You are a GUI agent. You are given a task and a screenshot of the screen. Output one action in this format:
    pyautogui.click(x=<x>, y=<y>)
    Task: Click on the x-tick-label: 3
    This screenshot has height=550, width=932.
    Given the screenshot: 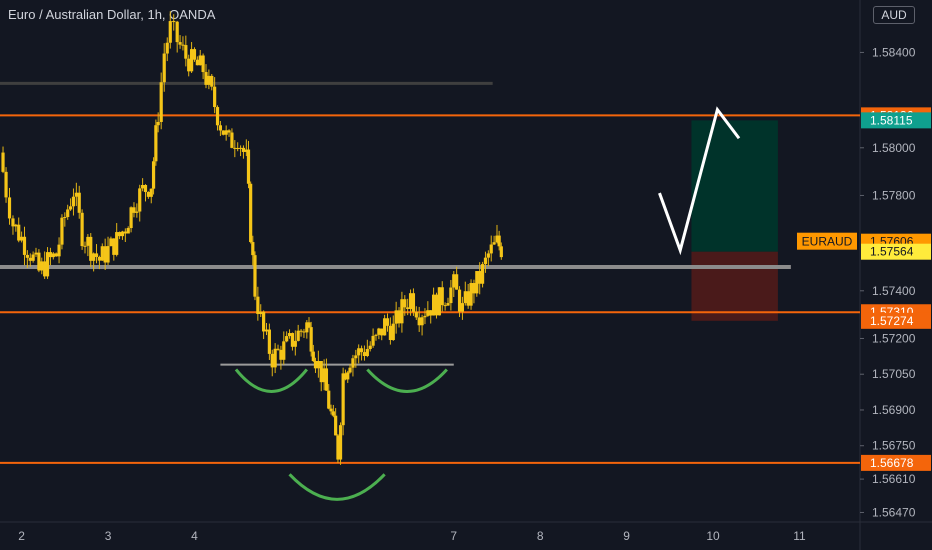 What is the action you would take?
    pyautogui.click(x=108, y=536)
    